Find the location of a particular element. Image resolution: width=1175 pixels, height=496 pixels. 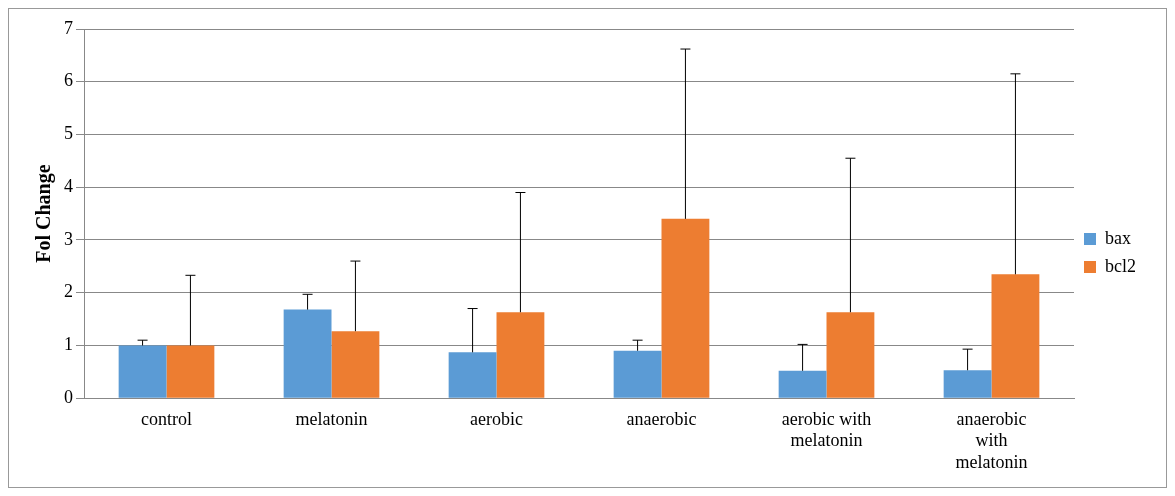

legend-label: bax is located at coordinates (1118, 237).